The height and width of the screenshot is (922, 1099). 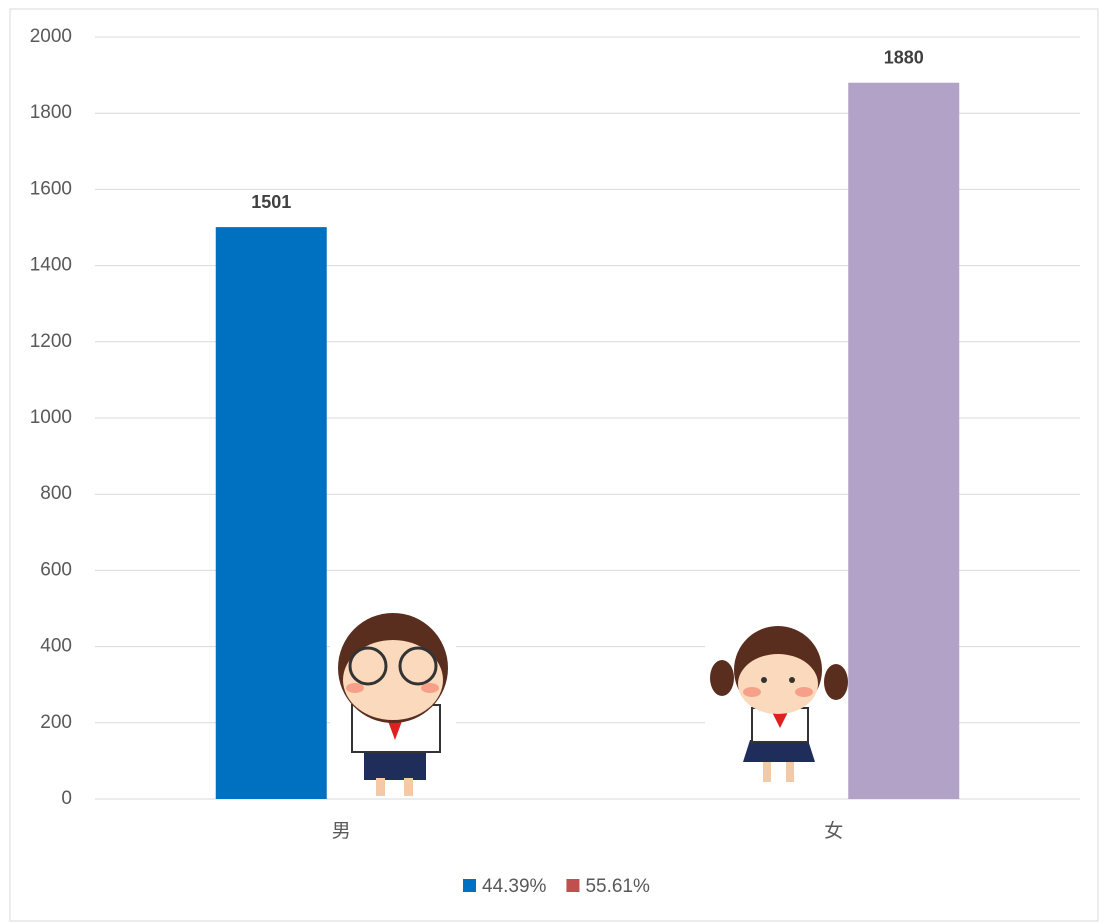 I want to click on y-tick-label: 0, so click(x=66, y=798).